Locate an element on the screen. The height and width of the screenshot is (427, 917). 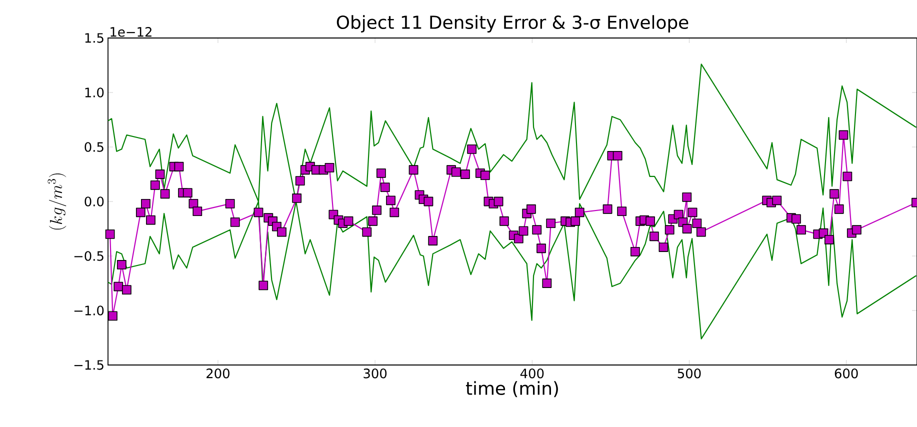
y-tick-label: −1.5 is located at coordinates (89, 365).